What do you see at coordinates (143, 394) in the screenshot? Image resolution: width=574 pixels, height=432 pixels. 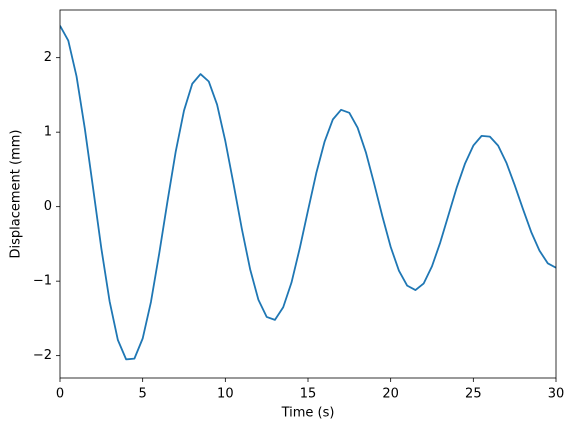 I see `x-tick-label: 5` at bounding box center [143, 394].